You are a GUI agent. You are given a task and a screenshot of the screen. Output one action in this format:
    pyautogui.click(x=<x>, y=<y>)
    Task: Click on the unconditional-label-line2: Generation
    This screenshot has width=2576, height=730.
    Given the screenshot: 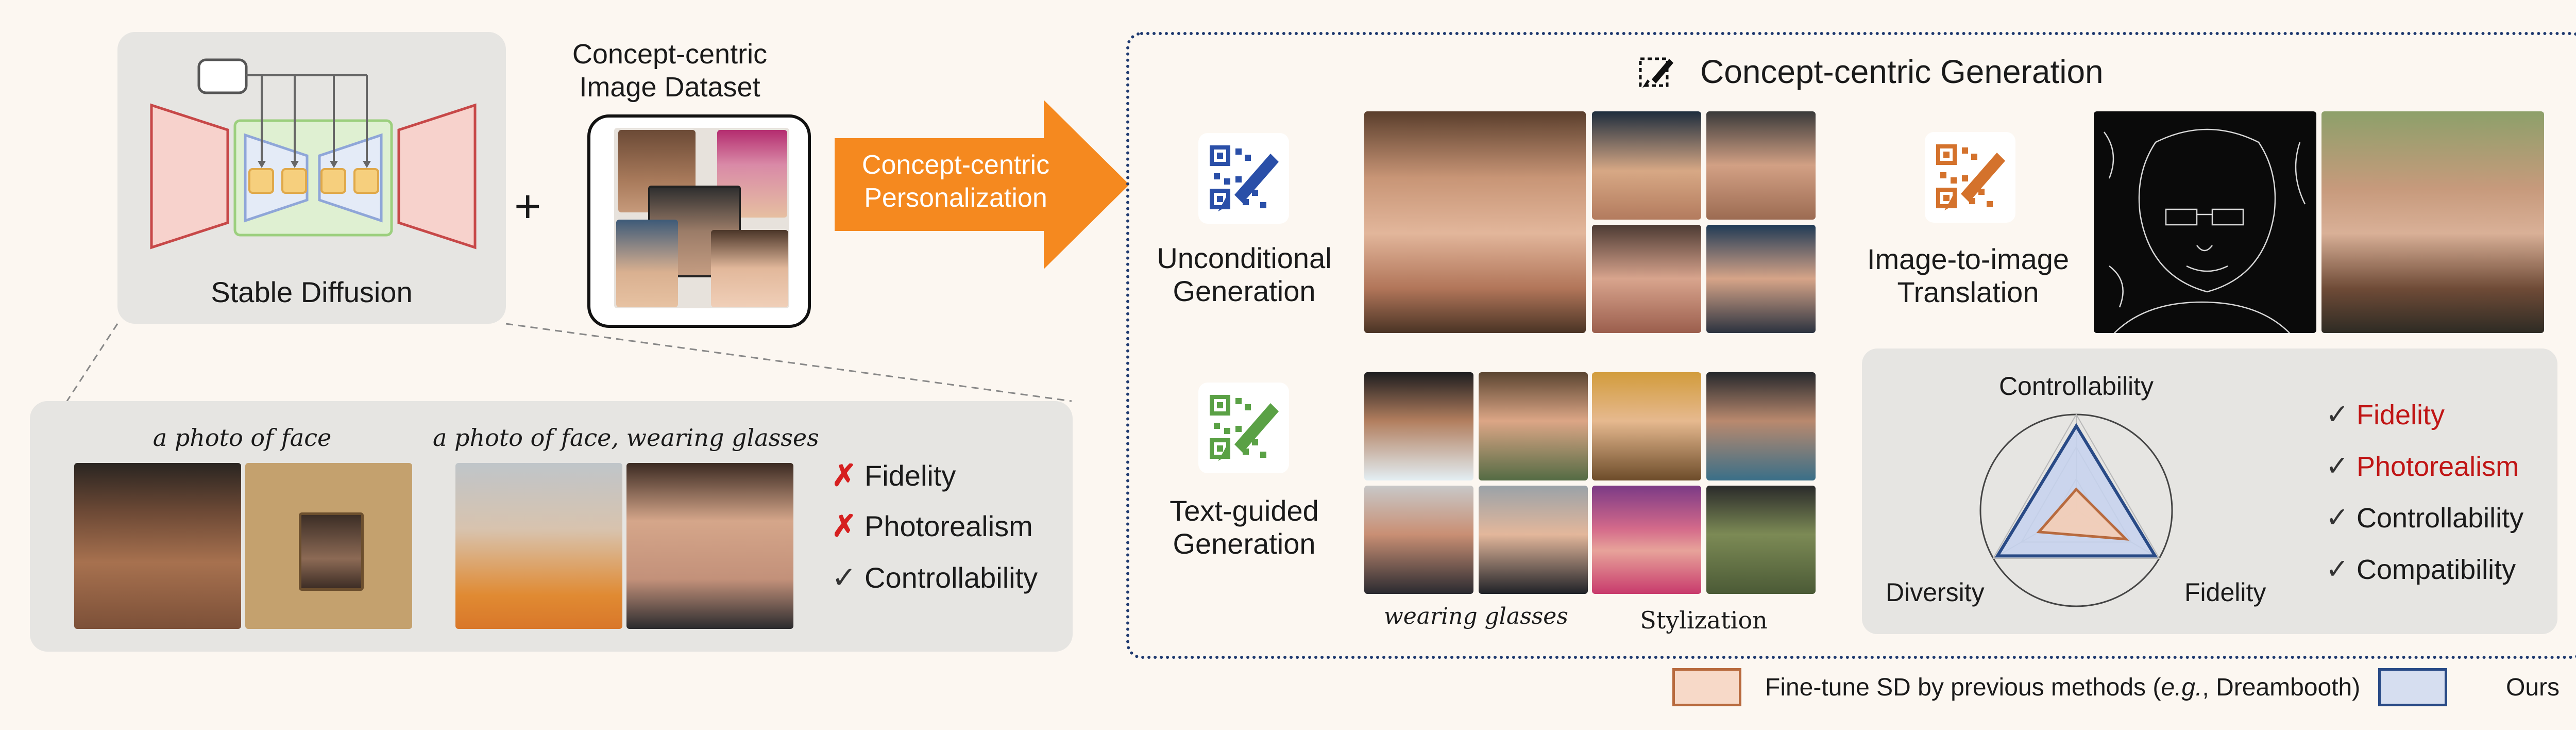 What is the action you would take?
    pyautogui.click(x=1244, y=291)
    